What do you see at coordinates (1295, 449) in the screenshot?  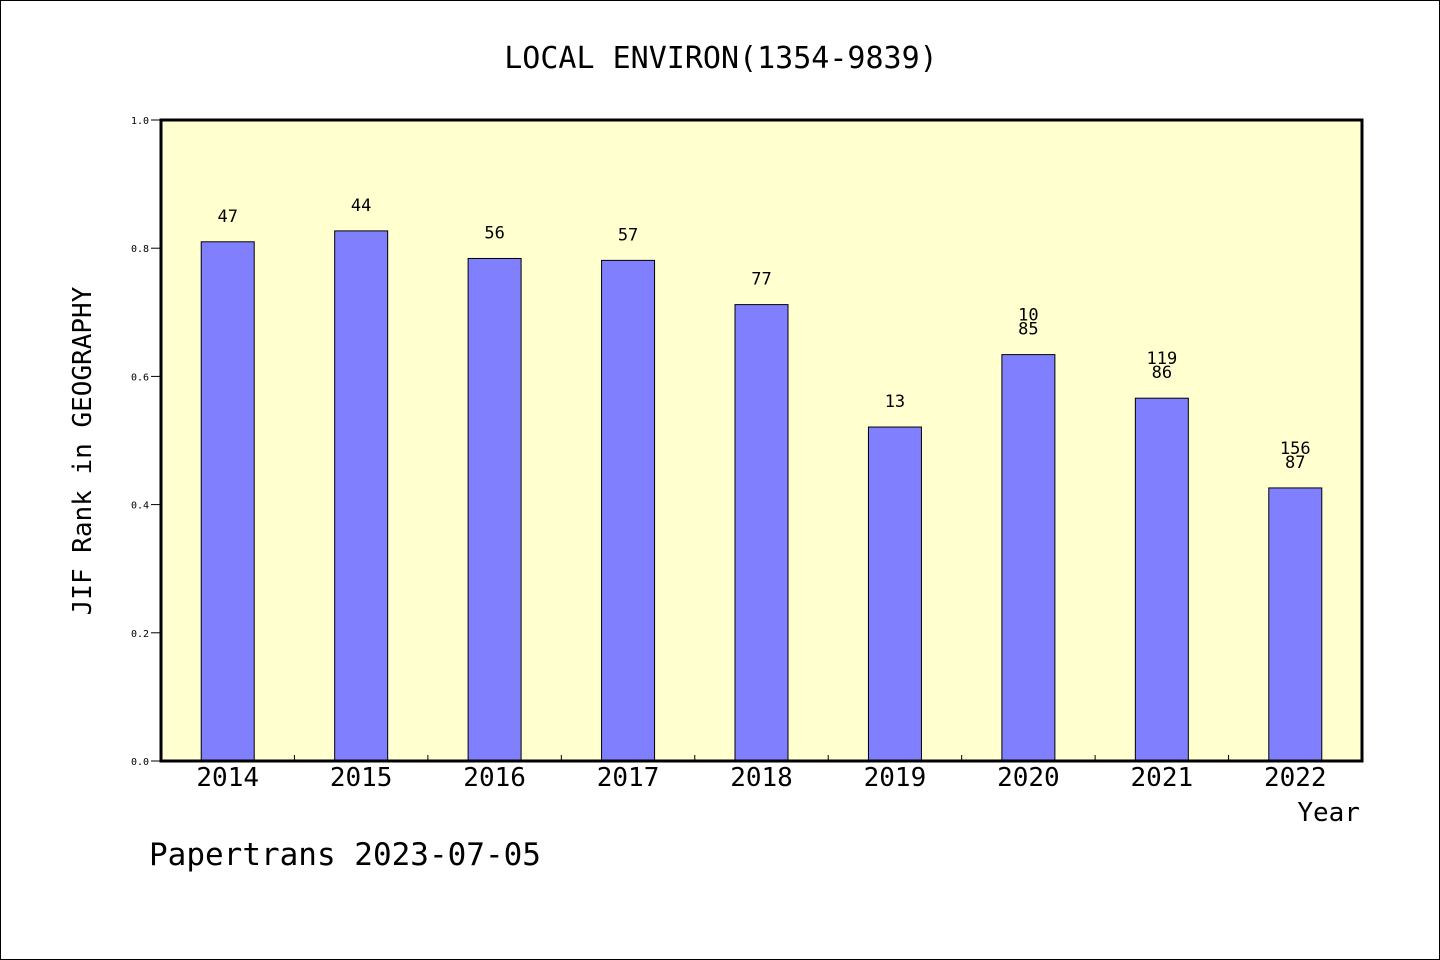 I see `bar-label-2022-1: 156` at bounding box center [1295, 449].